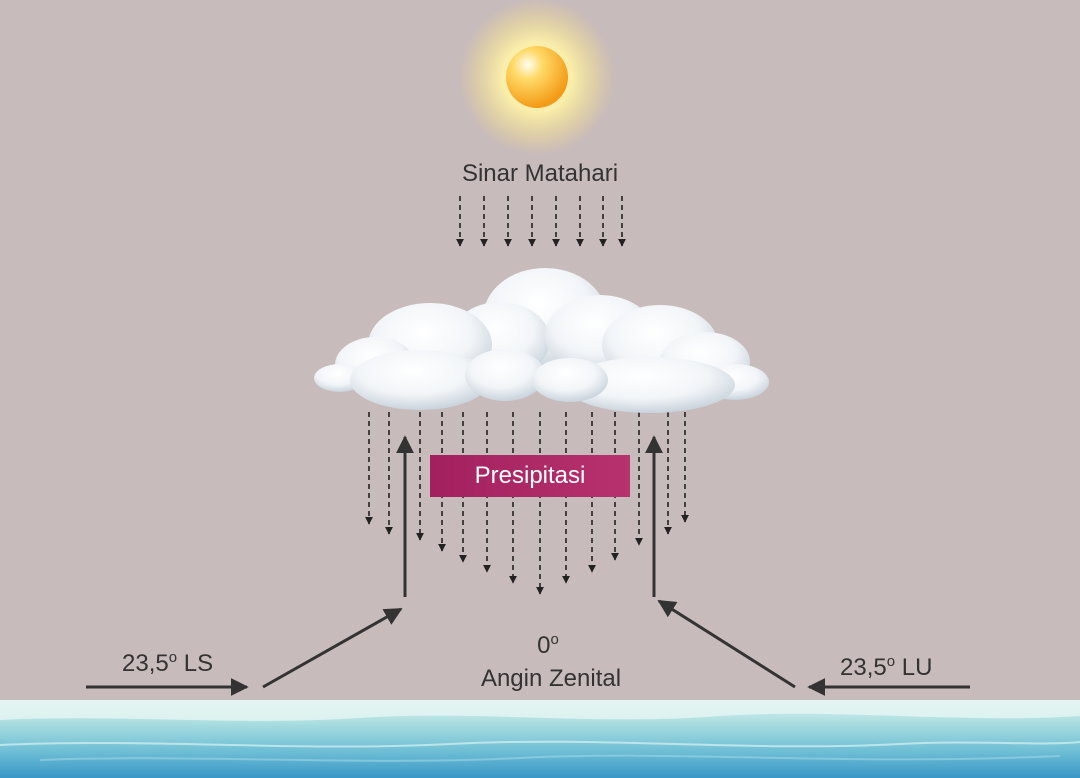 Image resolution: width=1080 pixels, height=778 pixels. I want to click on zenith-wind-label: Angin Zenital, so click(551, 678).